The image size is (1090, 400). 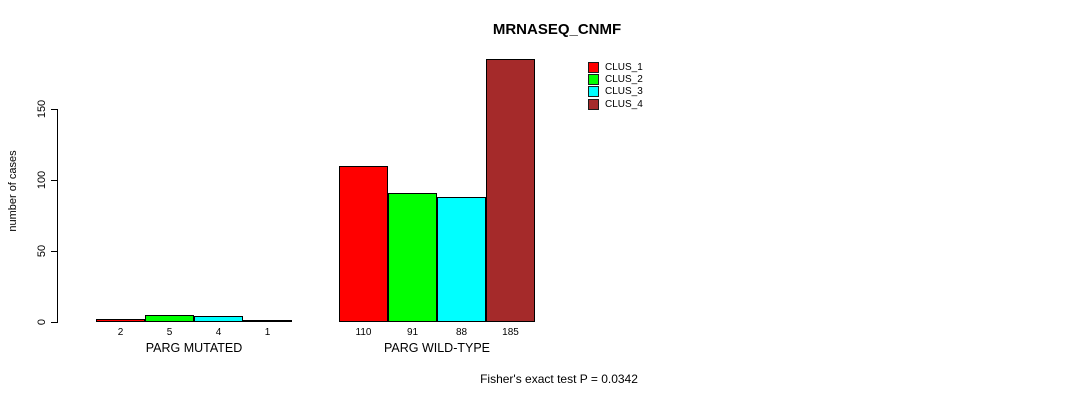 I want to click on legend-row: CLUS_2, so click(x=615, y=79).